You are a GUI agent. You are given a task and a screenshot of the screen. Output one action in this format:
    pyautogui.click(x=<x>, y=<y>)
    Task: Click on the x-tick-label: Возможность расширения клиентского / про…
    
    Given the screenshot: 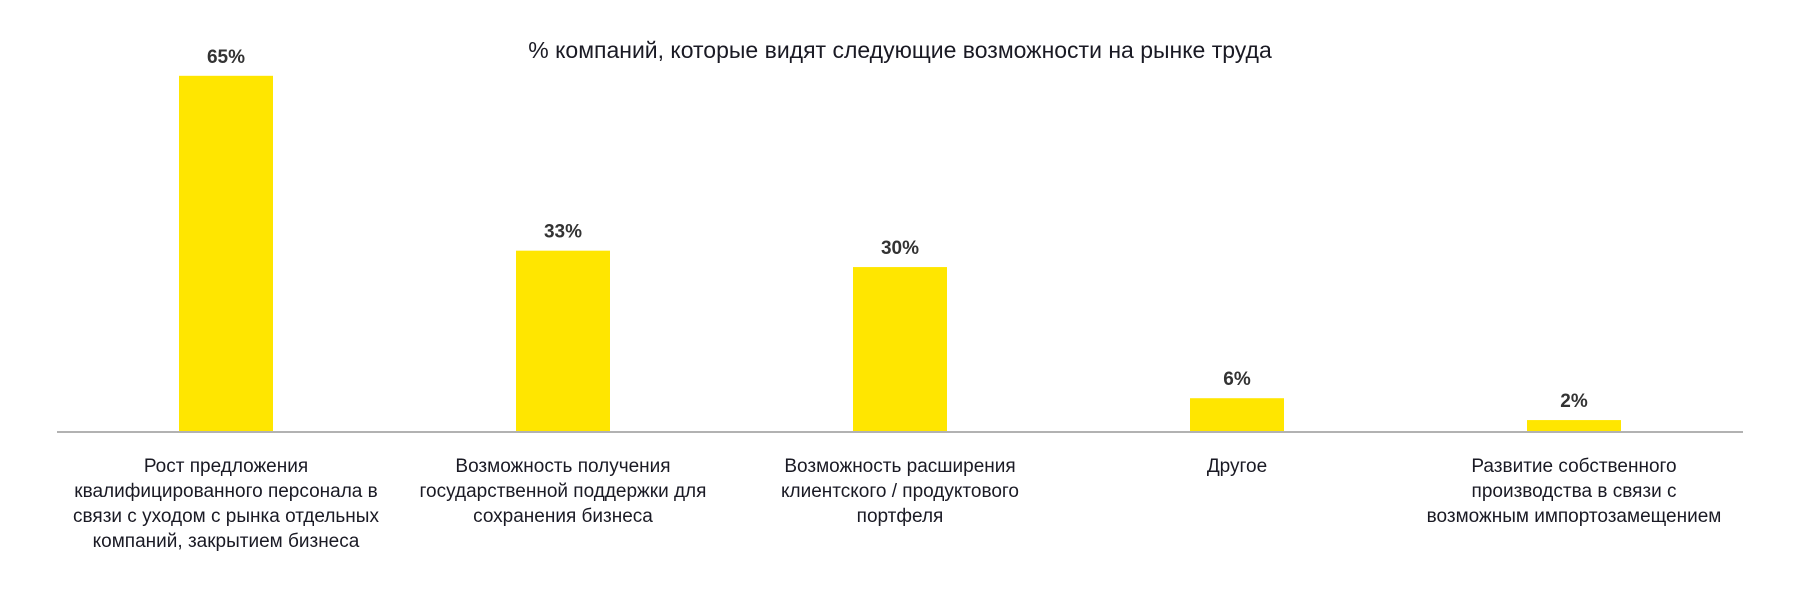 What is the action you would take?
    pyautogui.click(x=900, y=491)
    